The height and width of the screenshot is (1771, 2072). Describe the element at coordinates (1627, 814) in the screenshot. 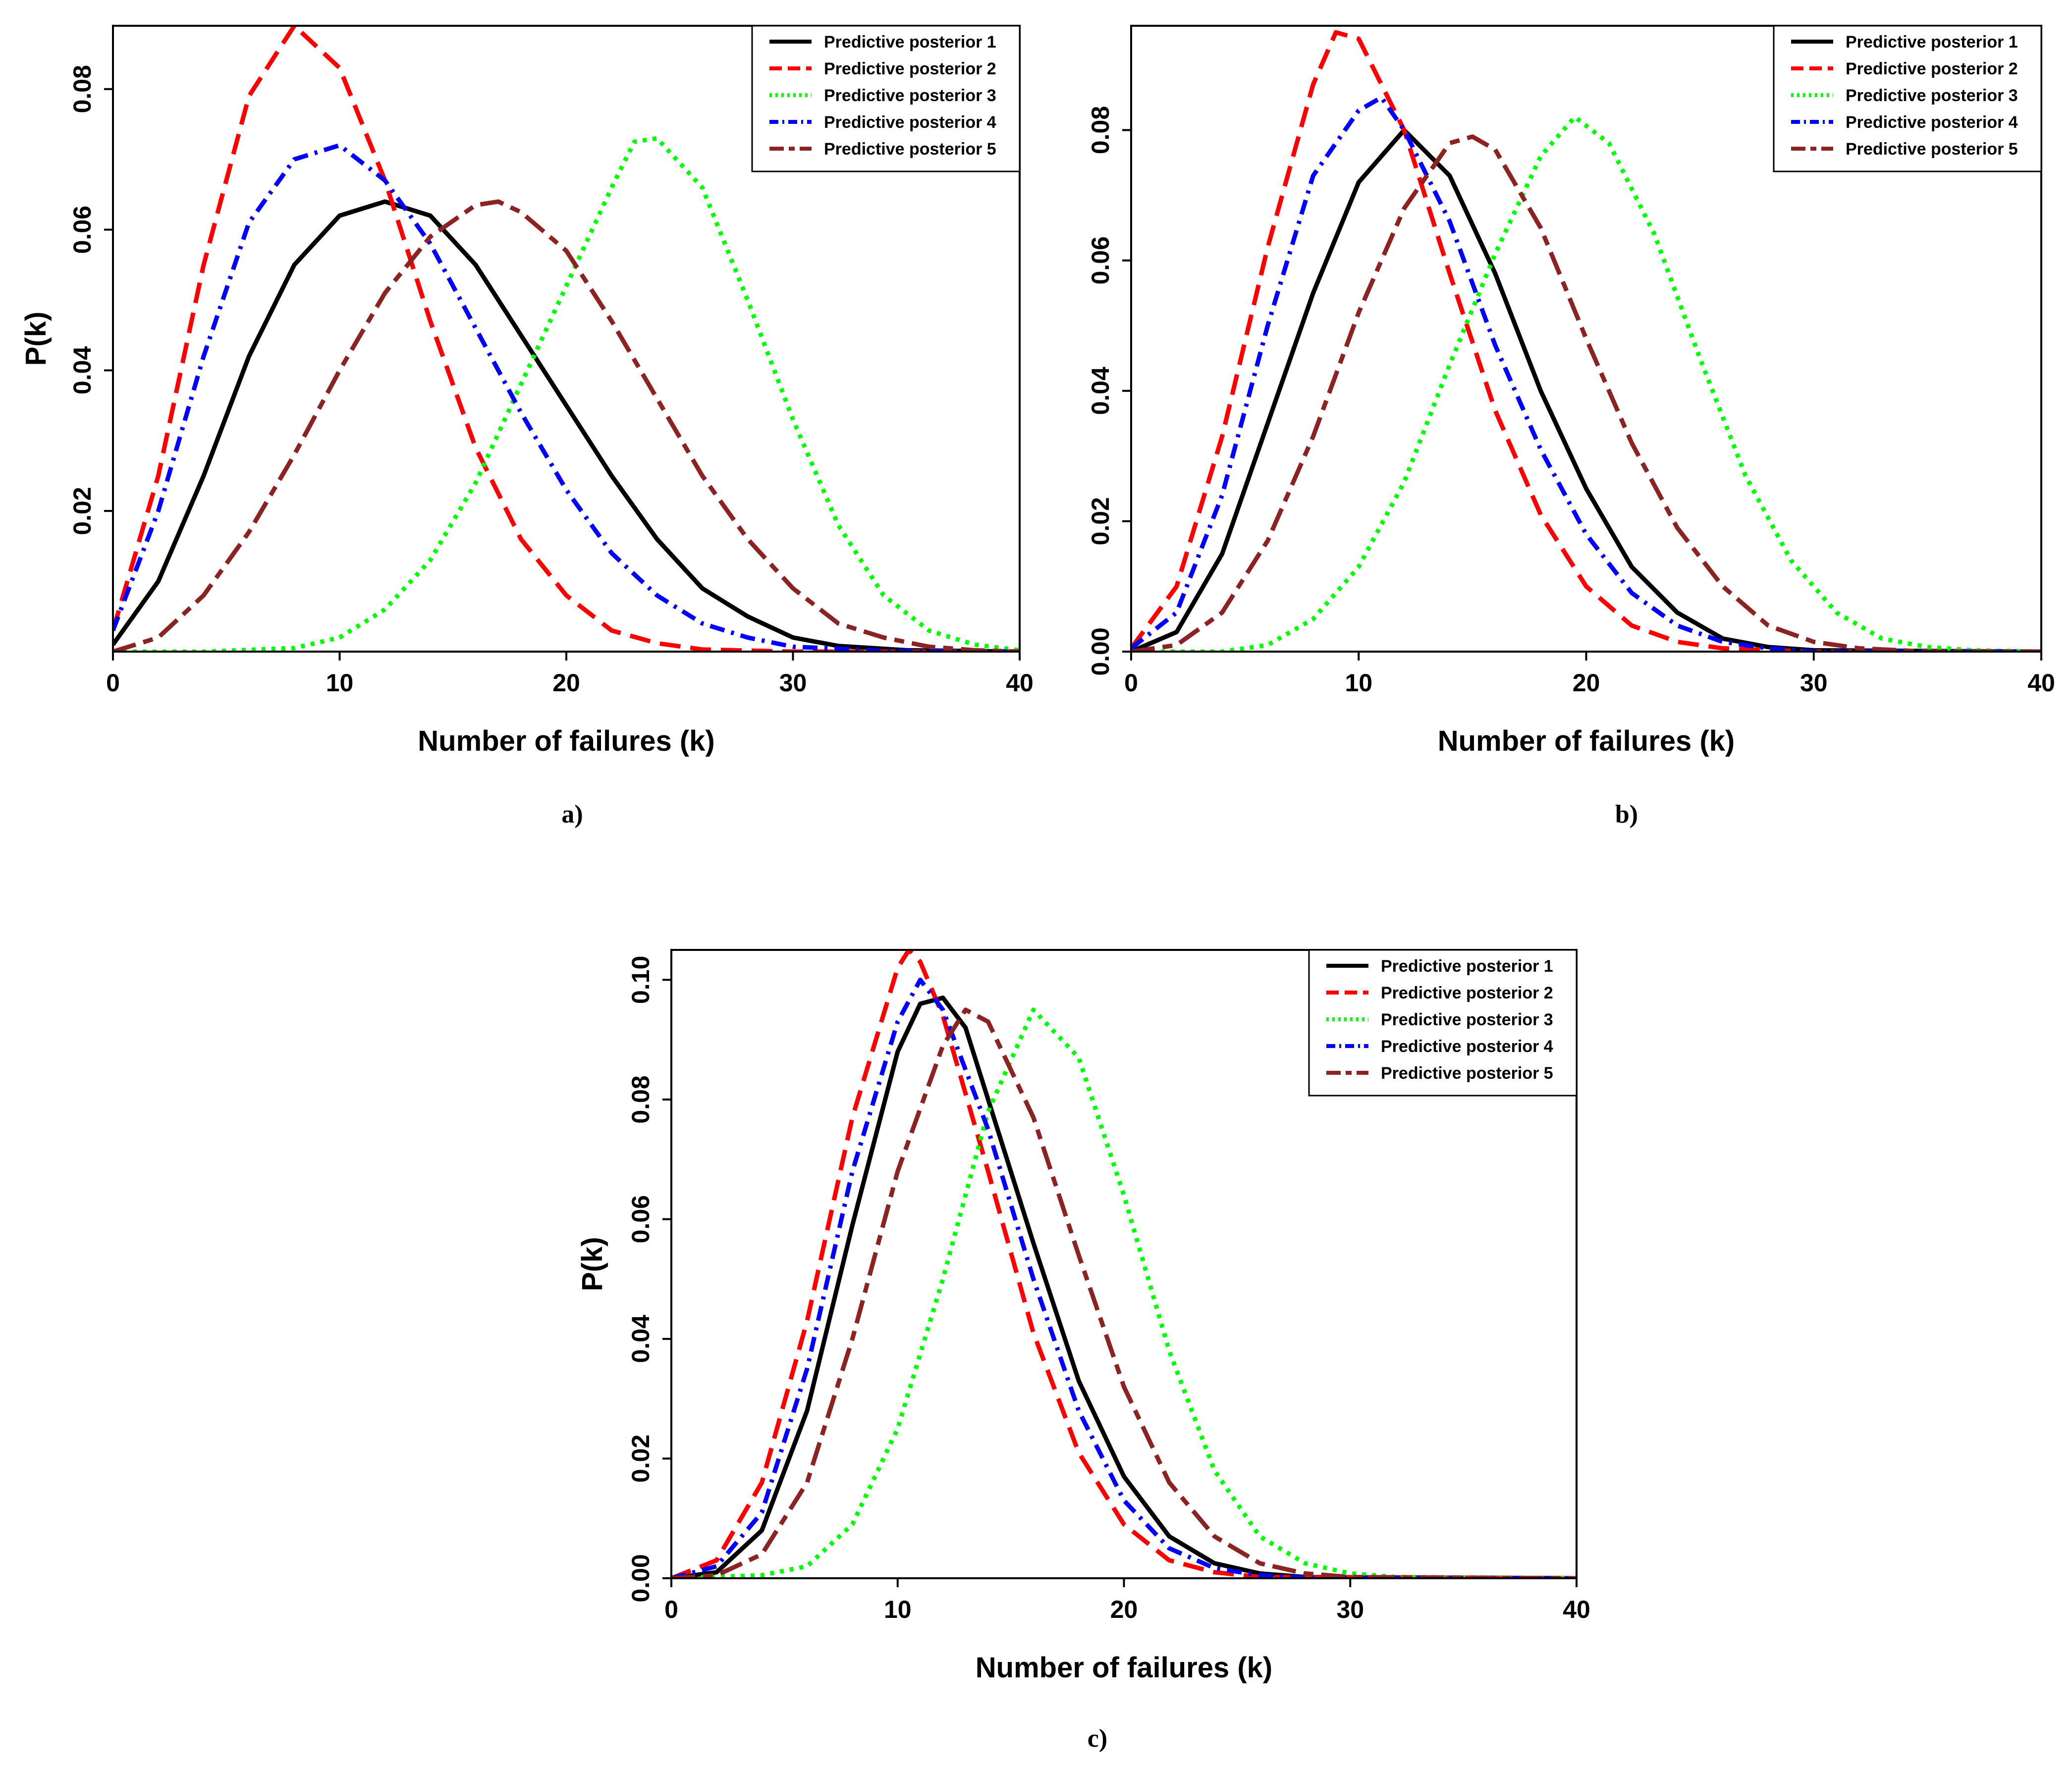

I see `panel-caption: b)` at that location.